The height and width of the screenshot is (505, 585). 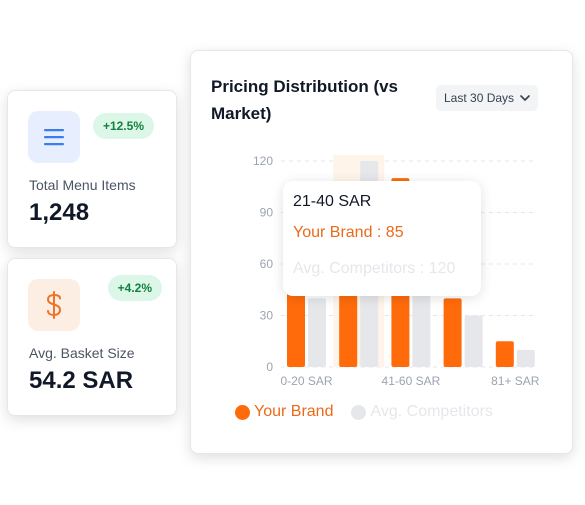 I want to click on menu-lines-icon, so click(x=54, y=137).